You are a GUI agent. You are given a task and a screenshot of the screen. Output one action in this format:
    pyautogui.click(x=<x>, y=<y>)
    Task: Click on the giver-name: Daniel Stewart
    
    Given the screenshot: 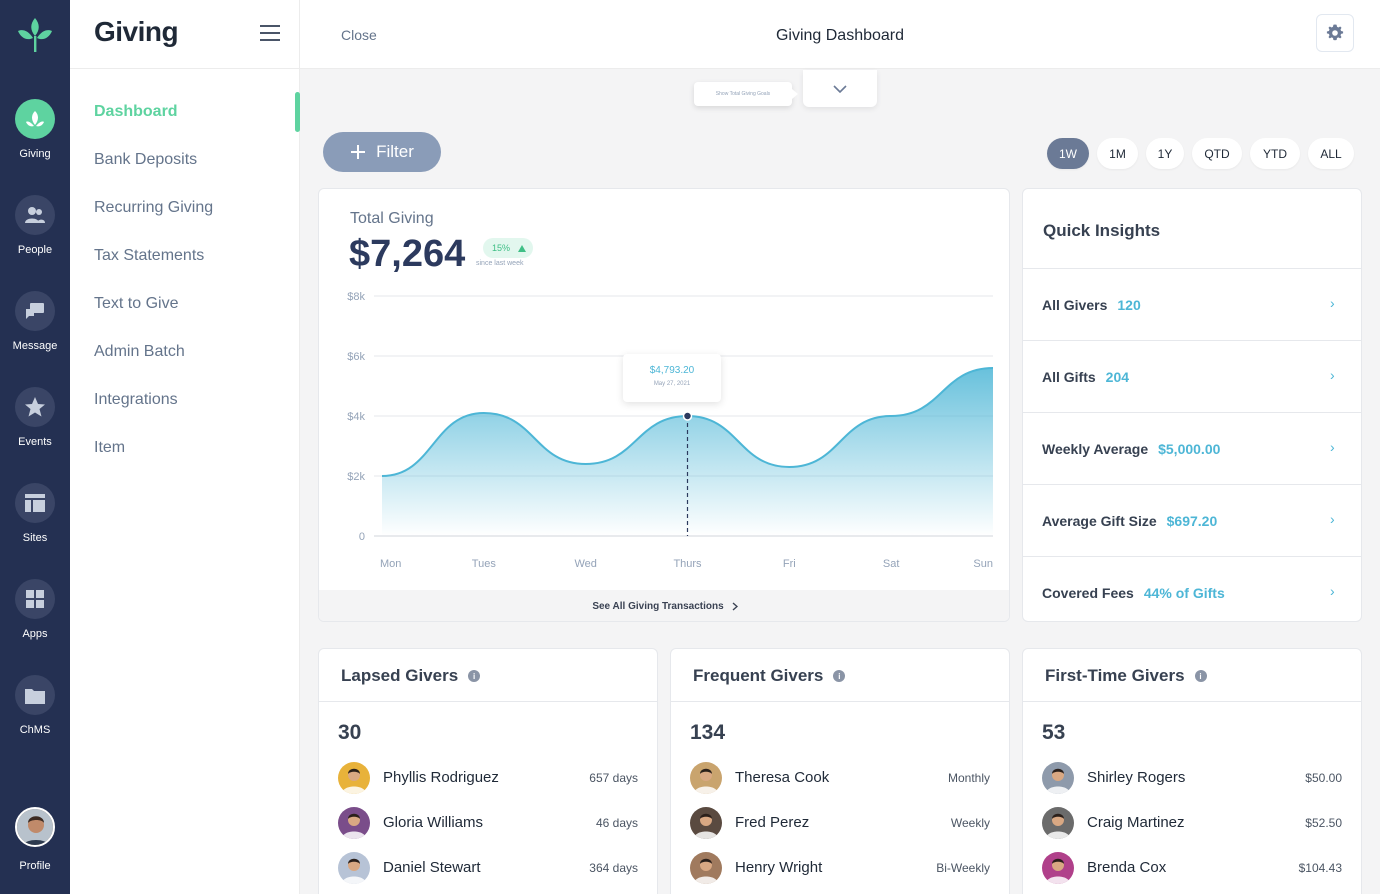 What is the action you would take?
    pyautogui.click(x=432, y=867)
    